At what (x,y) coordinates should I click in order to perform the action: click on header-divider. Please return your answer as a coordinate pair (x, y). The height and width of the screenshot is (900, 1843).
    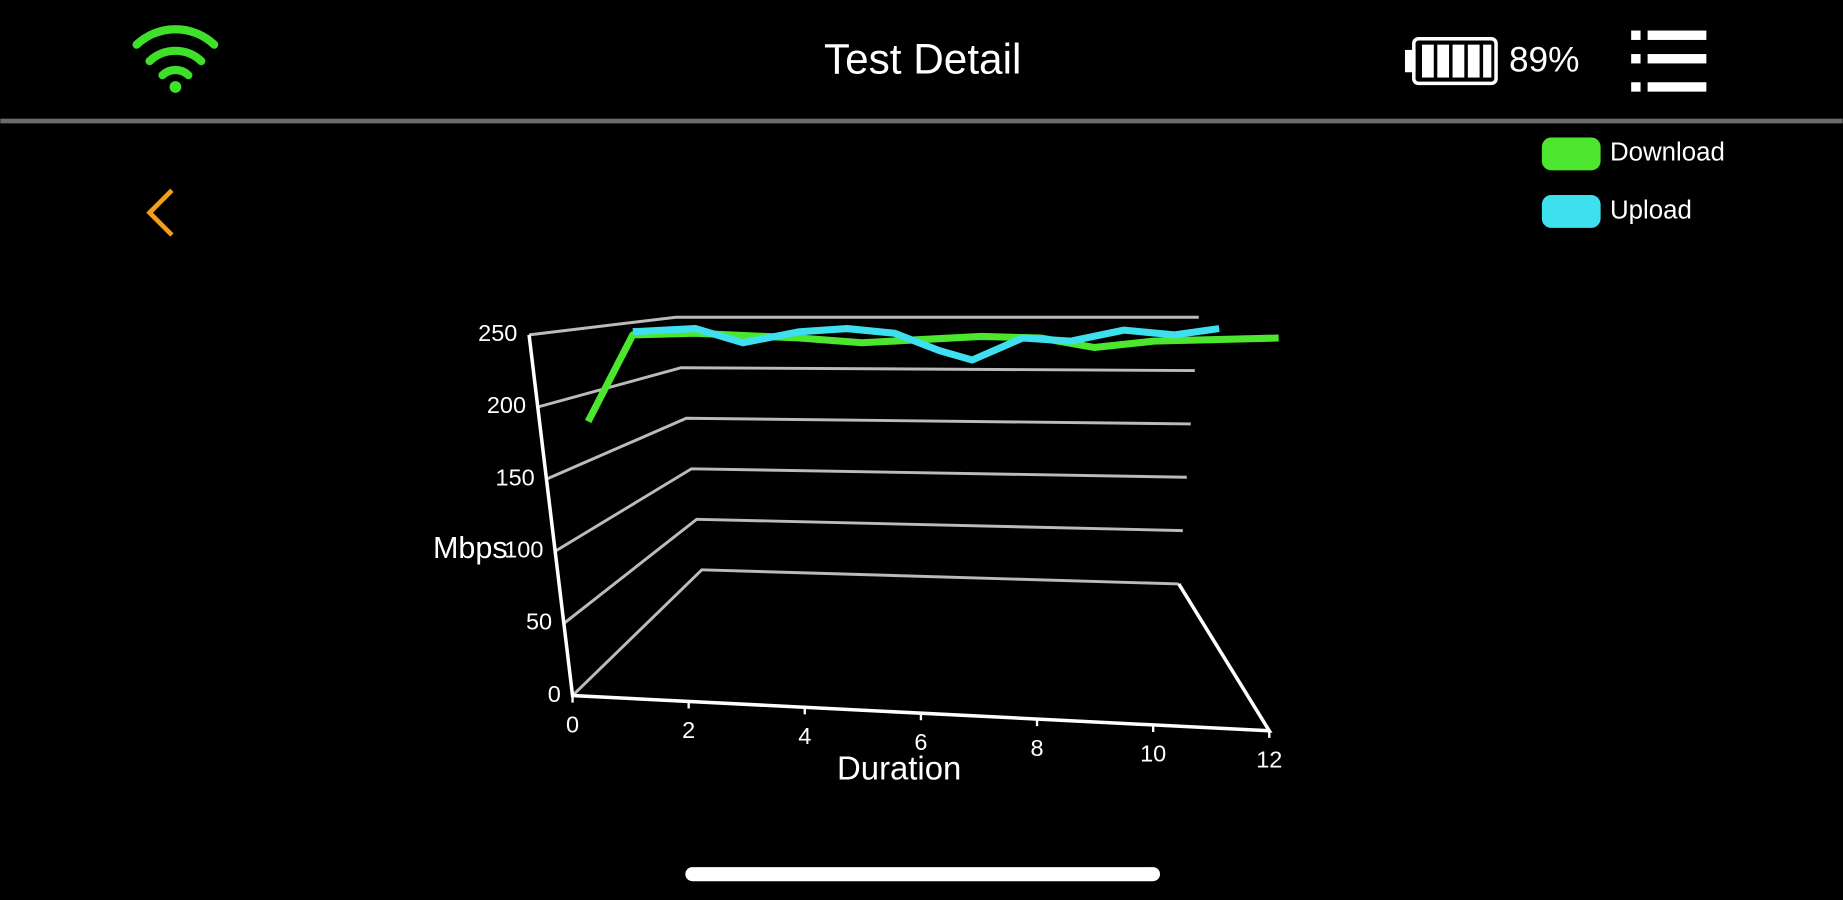
    Looking at the image, I should click on (921, 121).